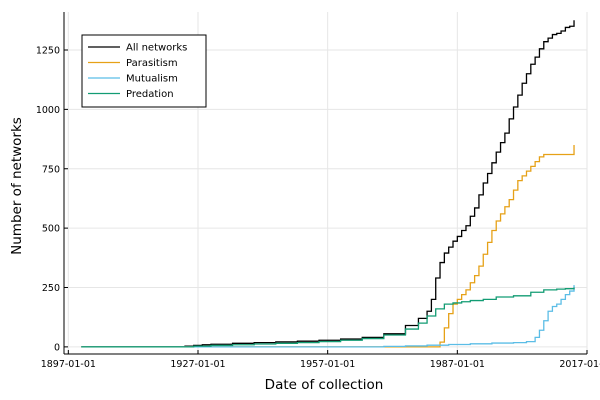 The image size is (600, 400). Describe the element at coordinates (324, 385) in the screenshot. I see `x-axis-title: Date of collection` at that location.